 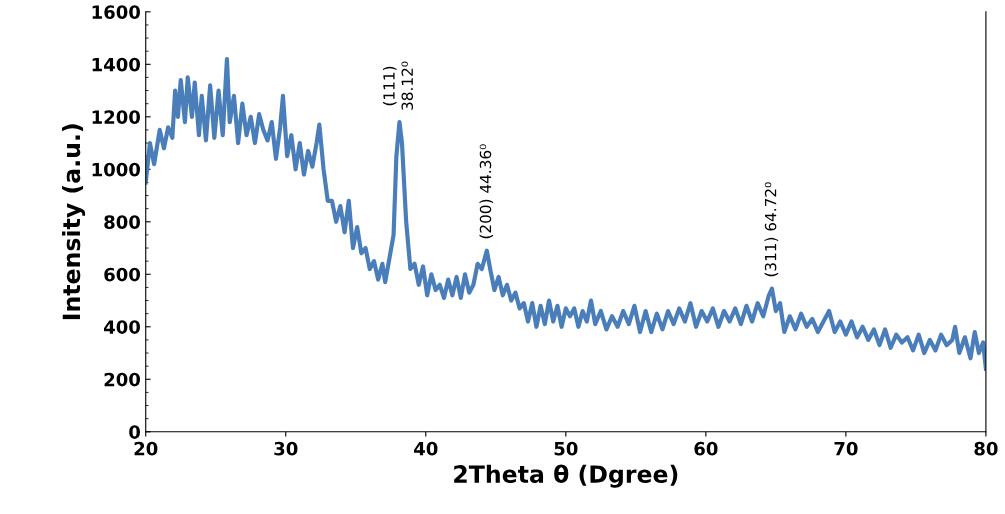 I want to click on x-tick-label: 30, so click(x=286, y=448).